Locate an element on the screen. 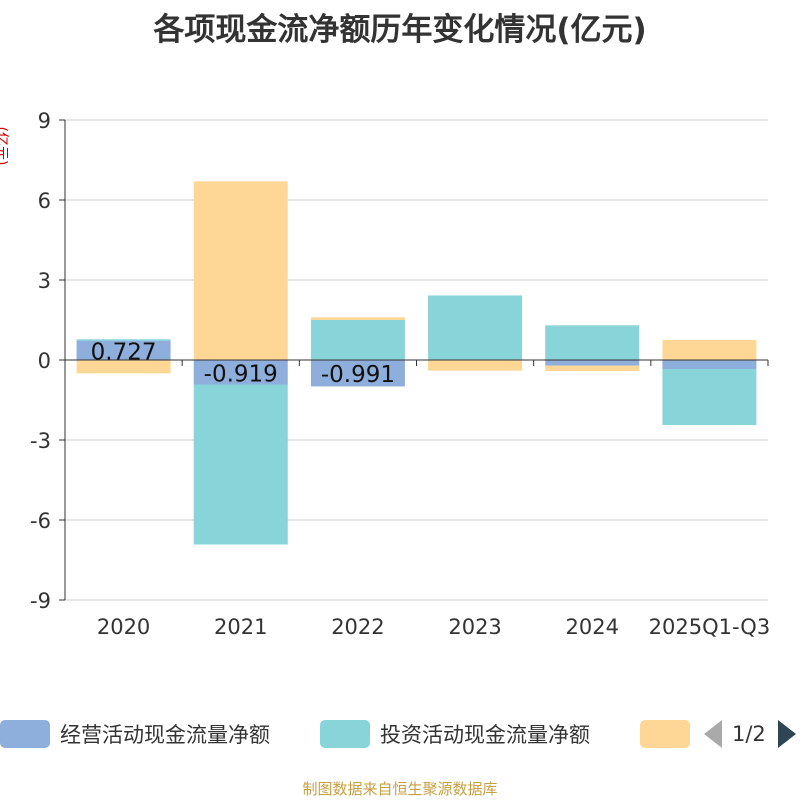 Image resolution: width=800 pixels, height=800 pixels. x-tick-label: 2025Q1-Q3 is located at coordinates (710, 627).